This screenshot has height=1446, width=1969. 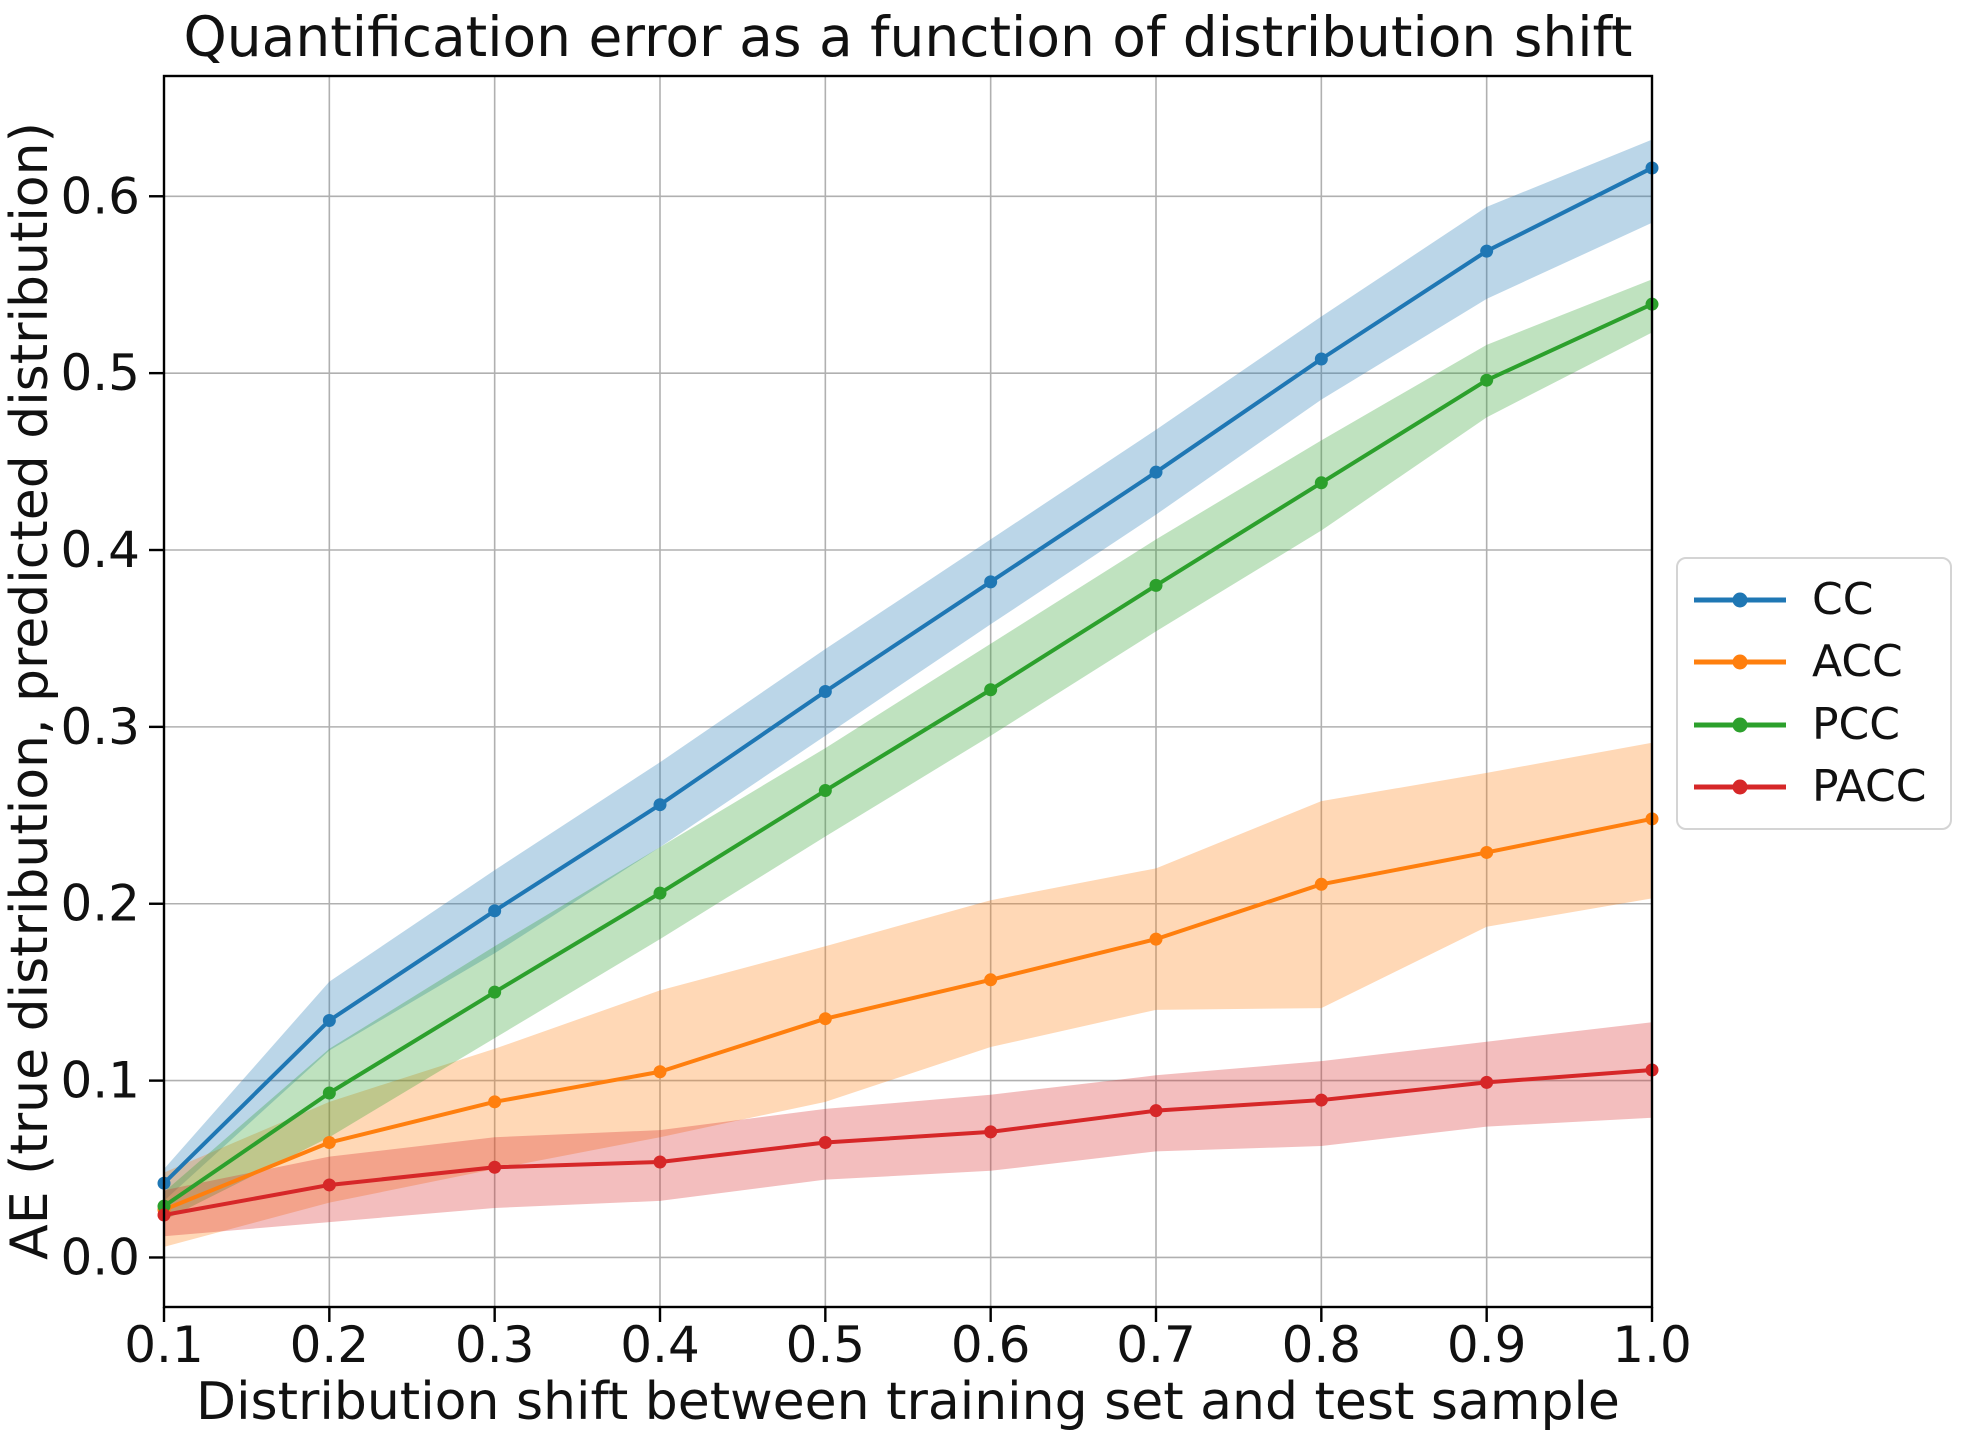 What do you see at coordinates (100, 904) in the screenshot?
I see `y-tick-label: 0.2` at bounding box center [100, 904].